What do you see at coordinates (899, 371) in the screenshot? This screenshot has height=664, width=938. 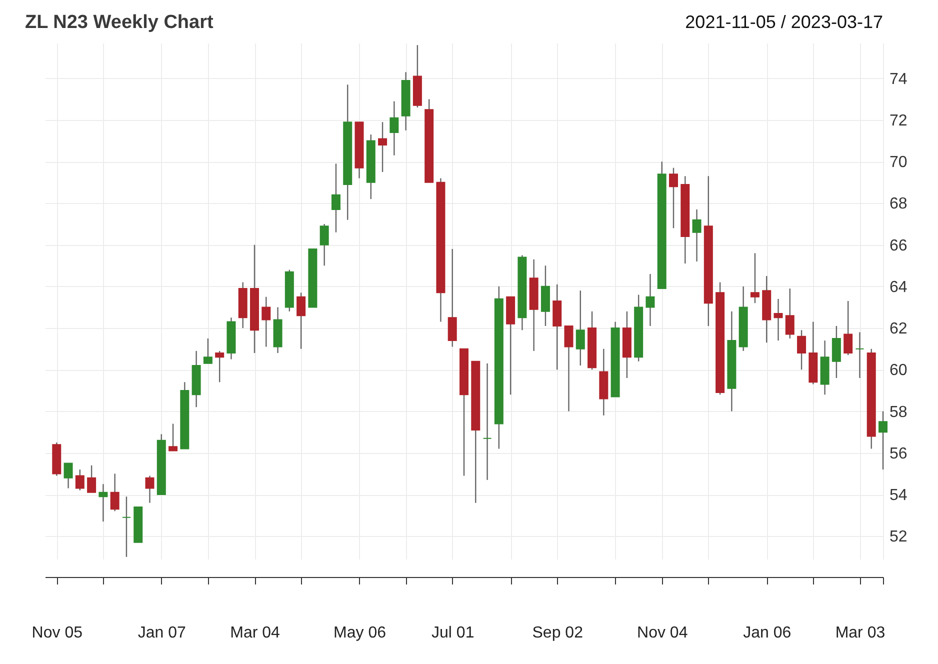 I see `y-tick-label: 60` at bounding box center [899, 371].